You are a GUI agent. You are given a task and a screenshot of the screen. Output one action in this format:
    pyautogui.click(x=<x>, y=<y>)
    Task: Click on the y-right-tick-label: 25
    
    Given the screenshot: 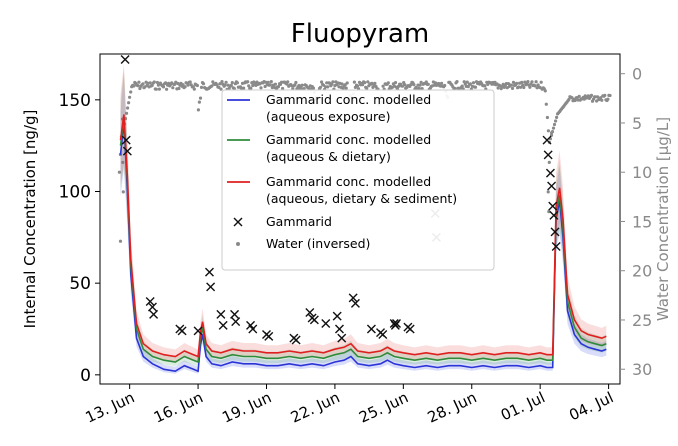 What is the action you would take?
    pyautogui.click(x=642, y=320)
    